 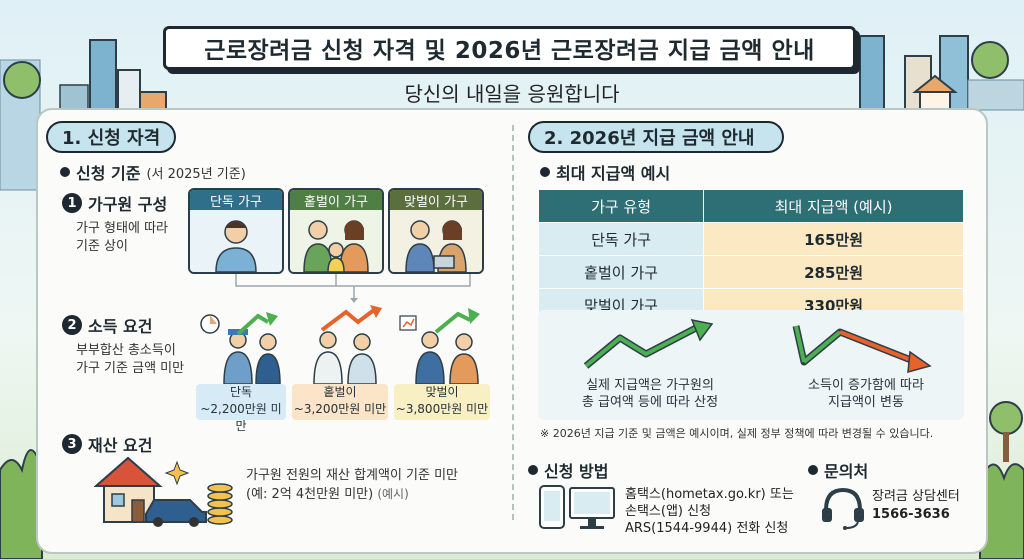 I want to click on apply-heading: 신청 방법, so click(x=568, y=470).